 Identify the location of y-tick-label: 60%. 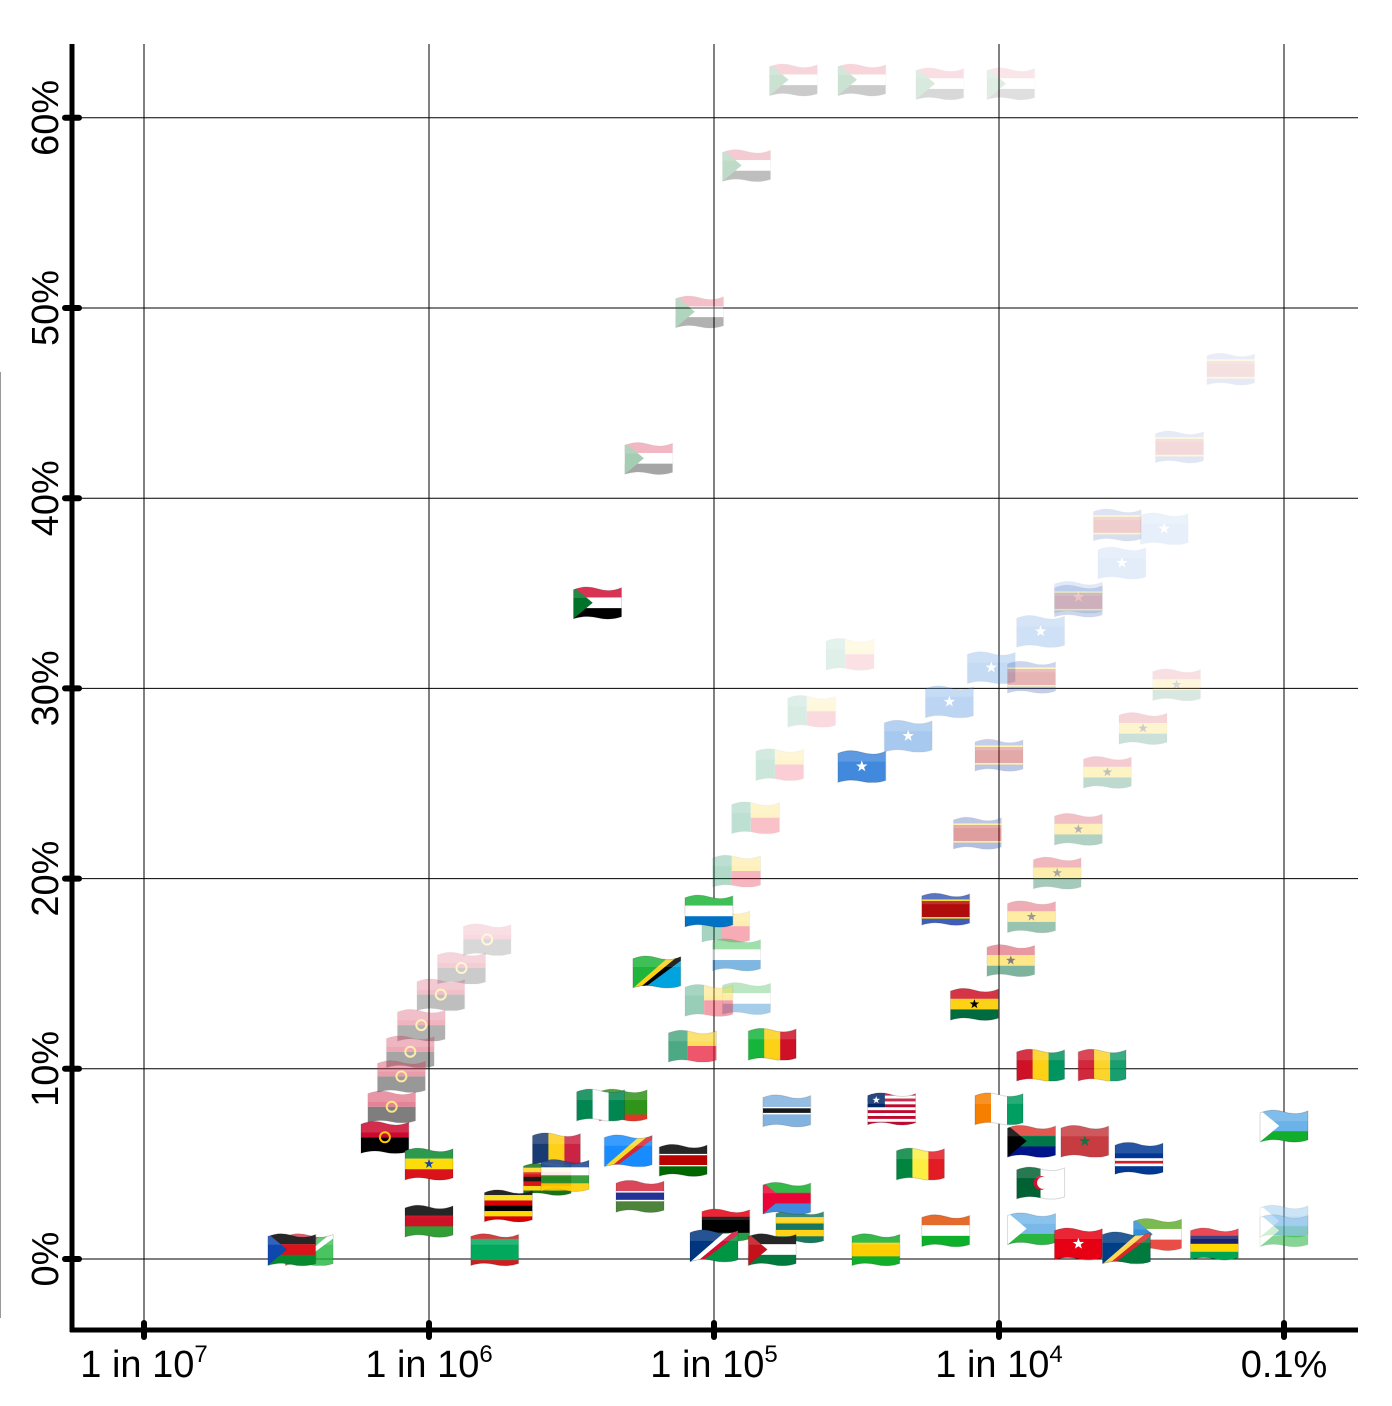
(46, 118).